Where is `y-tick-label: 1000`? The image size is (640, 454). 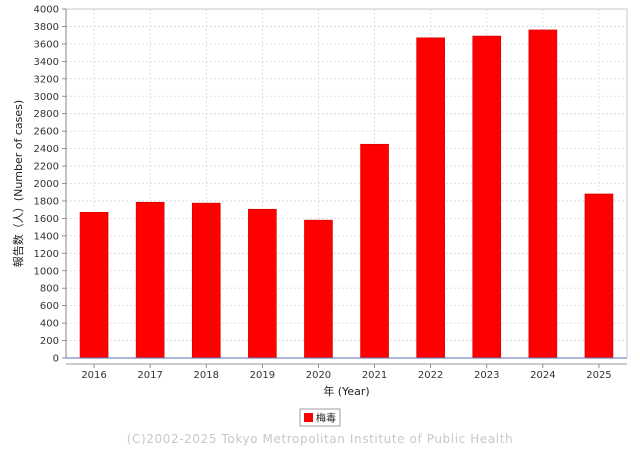 y-tick-label: 1000 is located at coordinates (46, 271).